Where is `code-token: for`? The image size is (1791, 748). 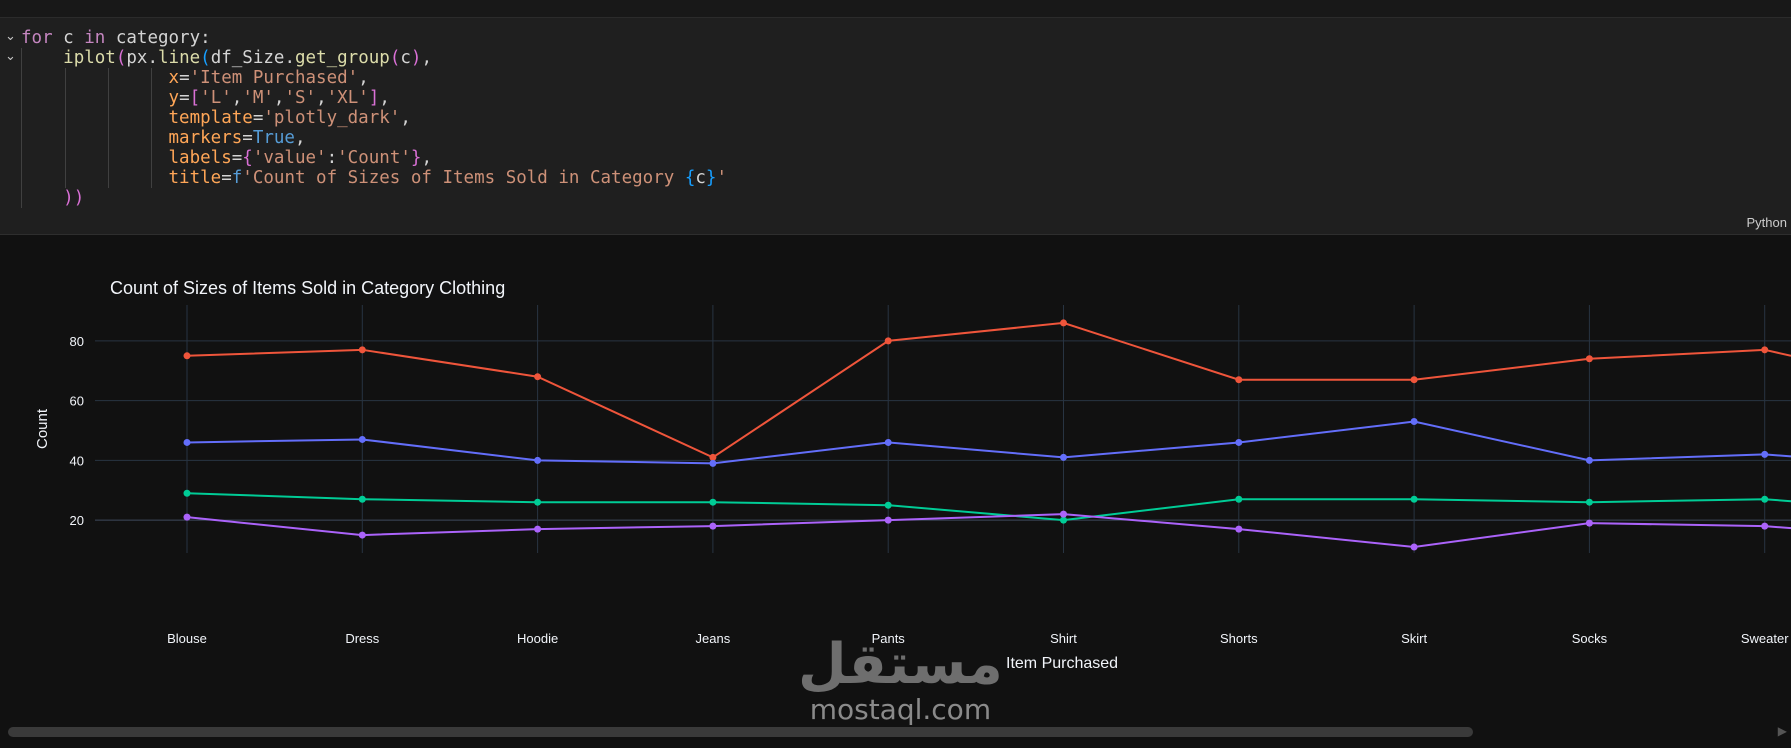
code-token: for is located at coordinates (37, 38).